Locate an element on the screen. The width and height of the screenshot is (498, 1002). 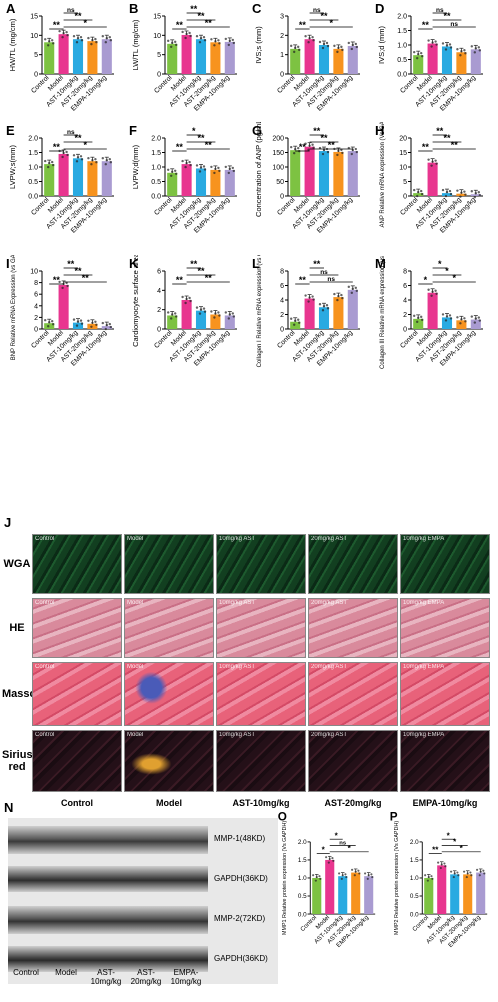
y-axis-label: ANP Relative mRNA expression (Vs GAPDH) is located at coordinates (383, 174).